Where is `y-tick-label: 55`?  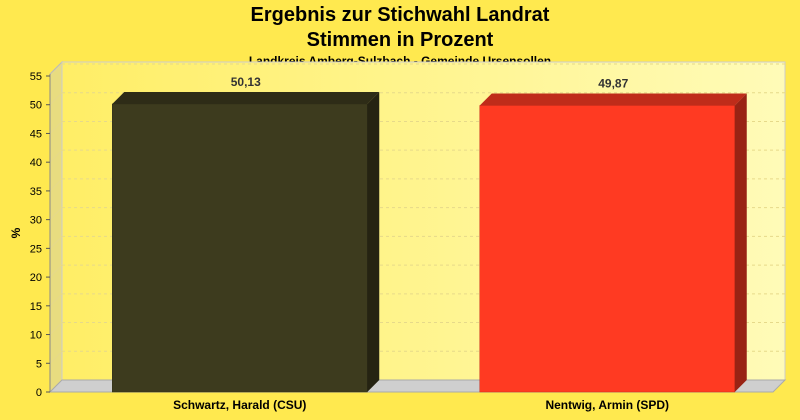 y-tick-label: 55 is located at coordinates (36, 77).